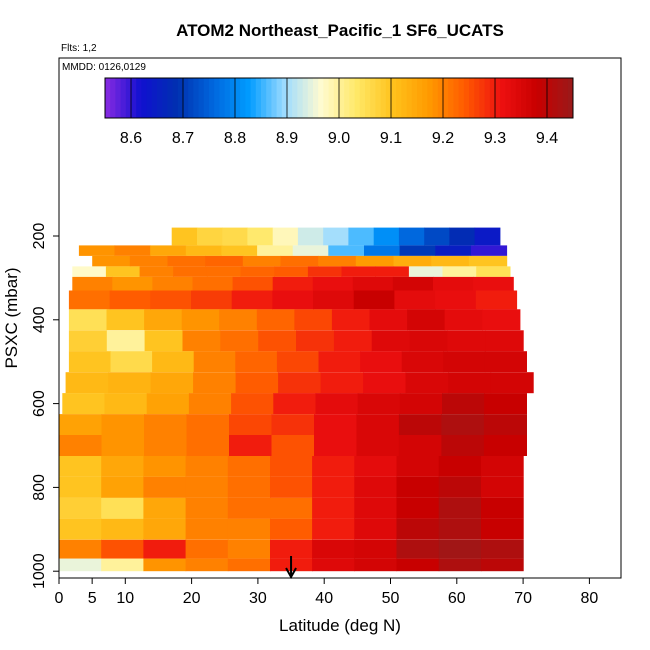 This screenshot has height=650, width=650. Describe the element at coordinates (235, 138) in the screenshot. I see `colorbar-tick-label: 8.8` at that location.